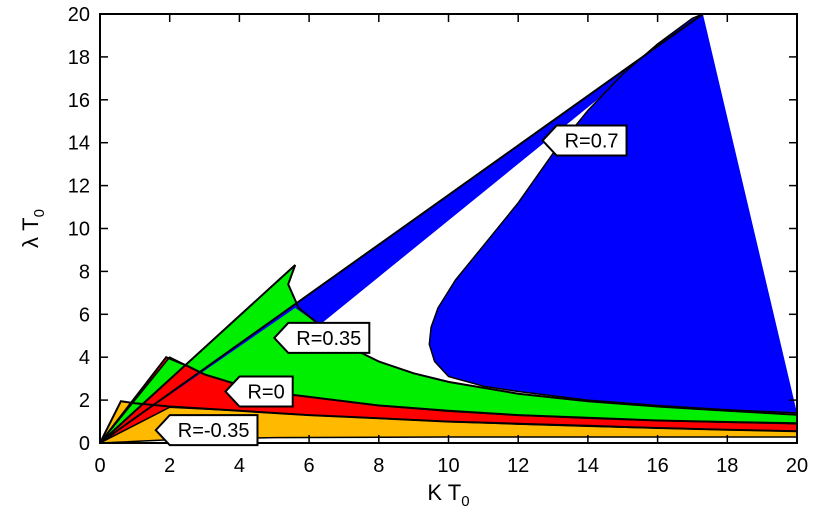 This screenshot has height=513, width=830. I want to click on y-tick-label: 12, so click(79, 187).